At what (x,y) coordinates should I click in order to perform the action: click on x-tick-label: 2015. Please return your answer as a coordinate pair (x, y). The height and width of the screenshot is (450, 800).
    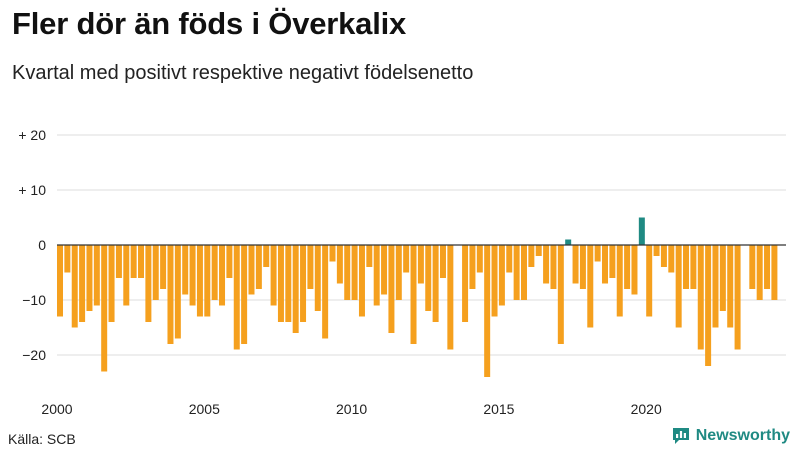
    Looking at the image, I should click on (498, 409).